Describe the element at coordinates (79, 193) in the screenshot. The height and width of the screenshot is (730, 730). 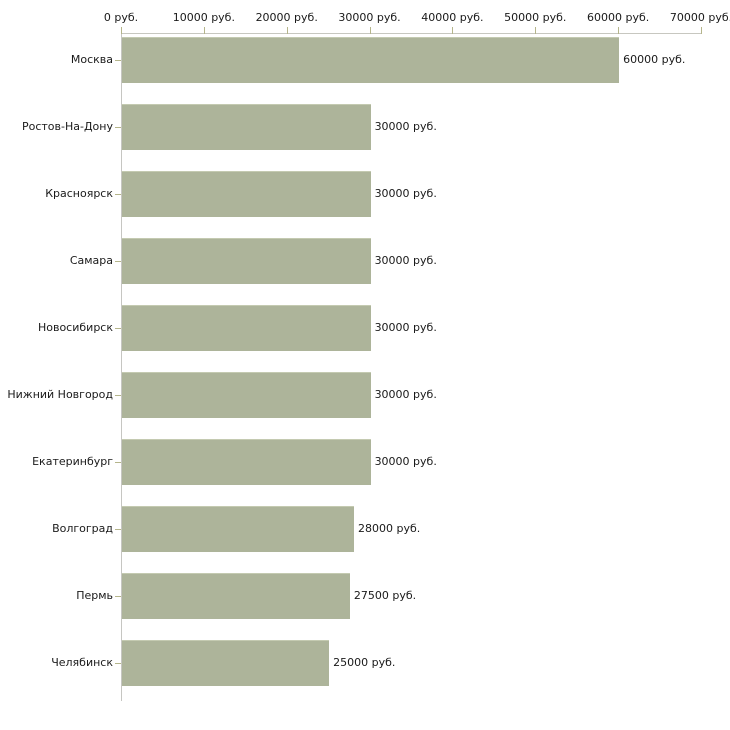
I see `category-label: Красноярск` at that location.